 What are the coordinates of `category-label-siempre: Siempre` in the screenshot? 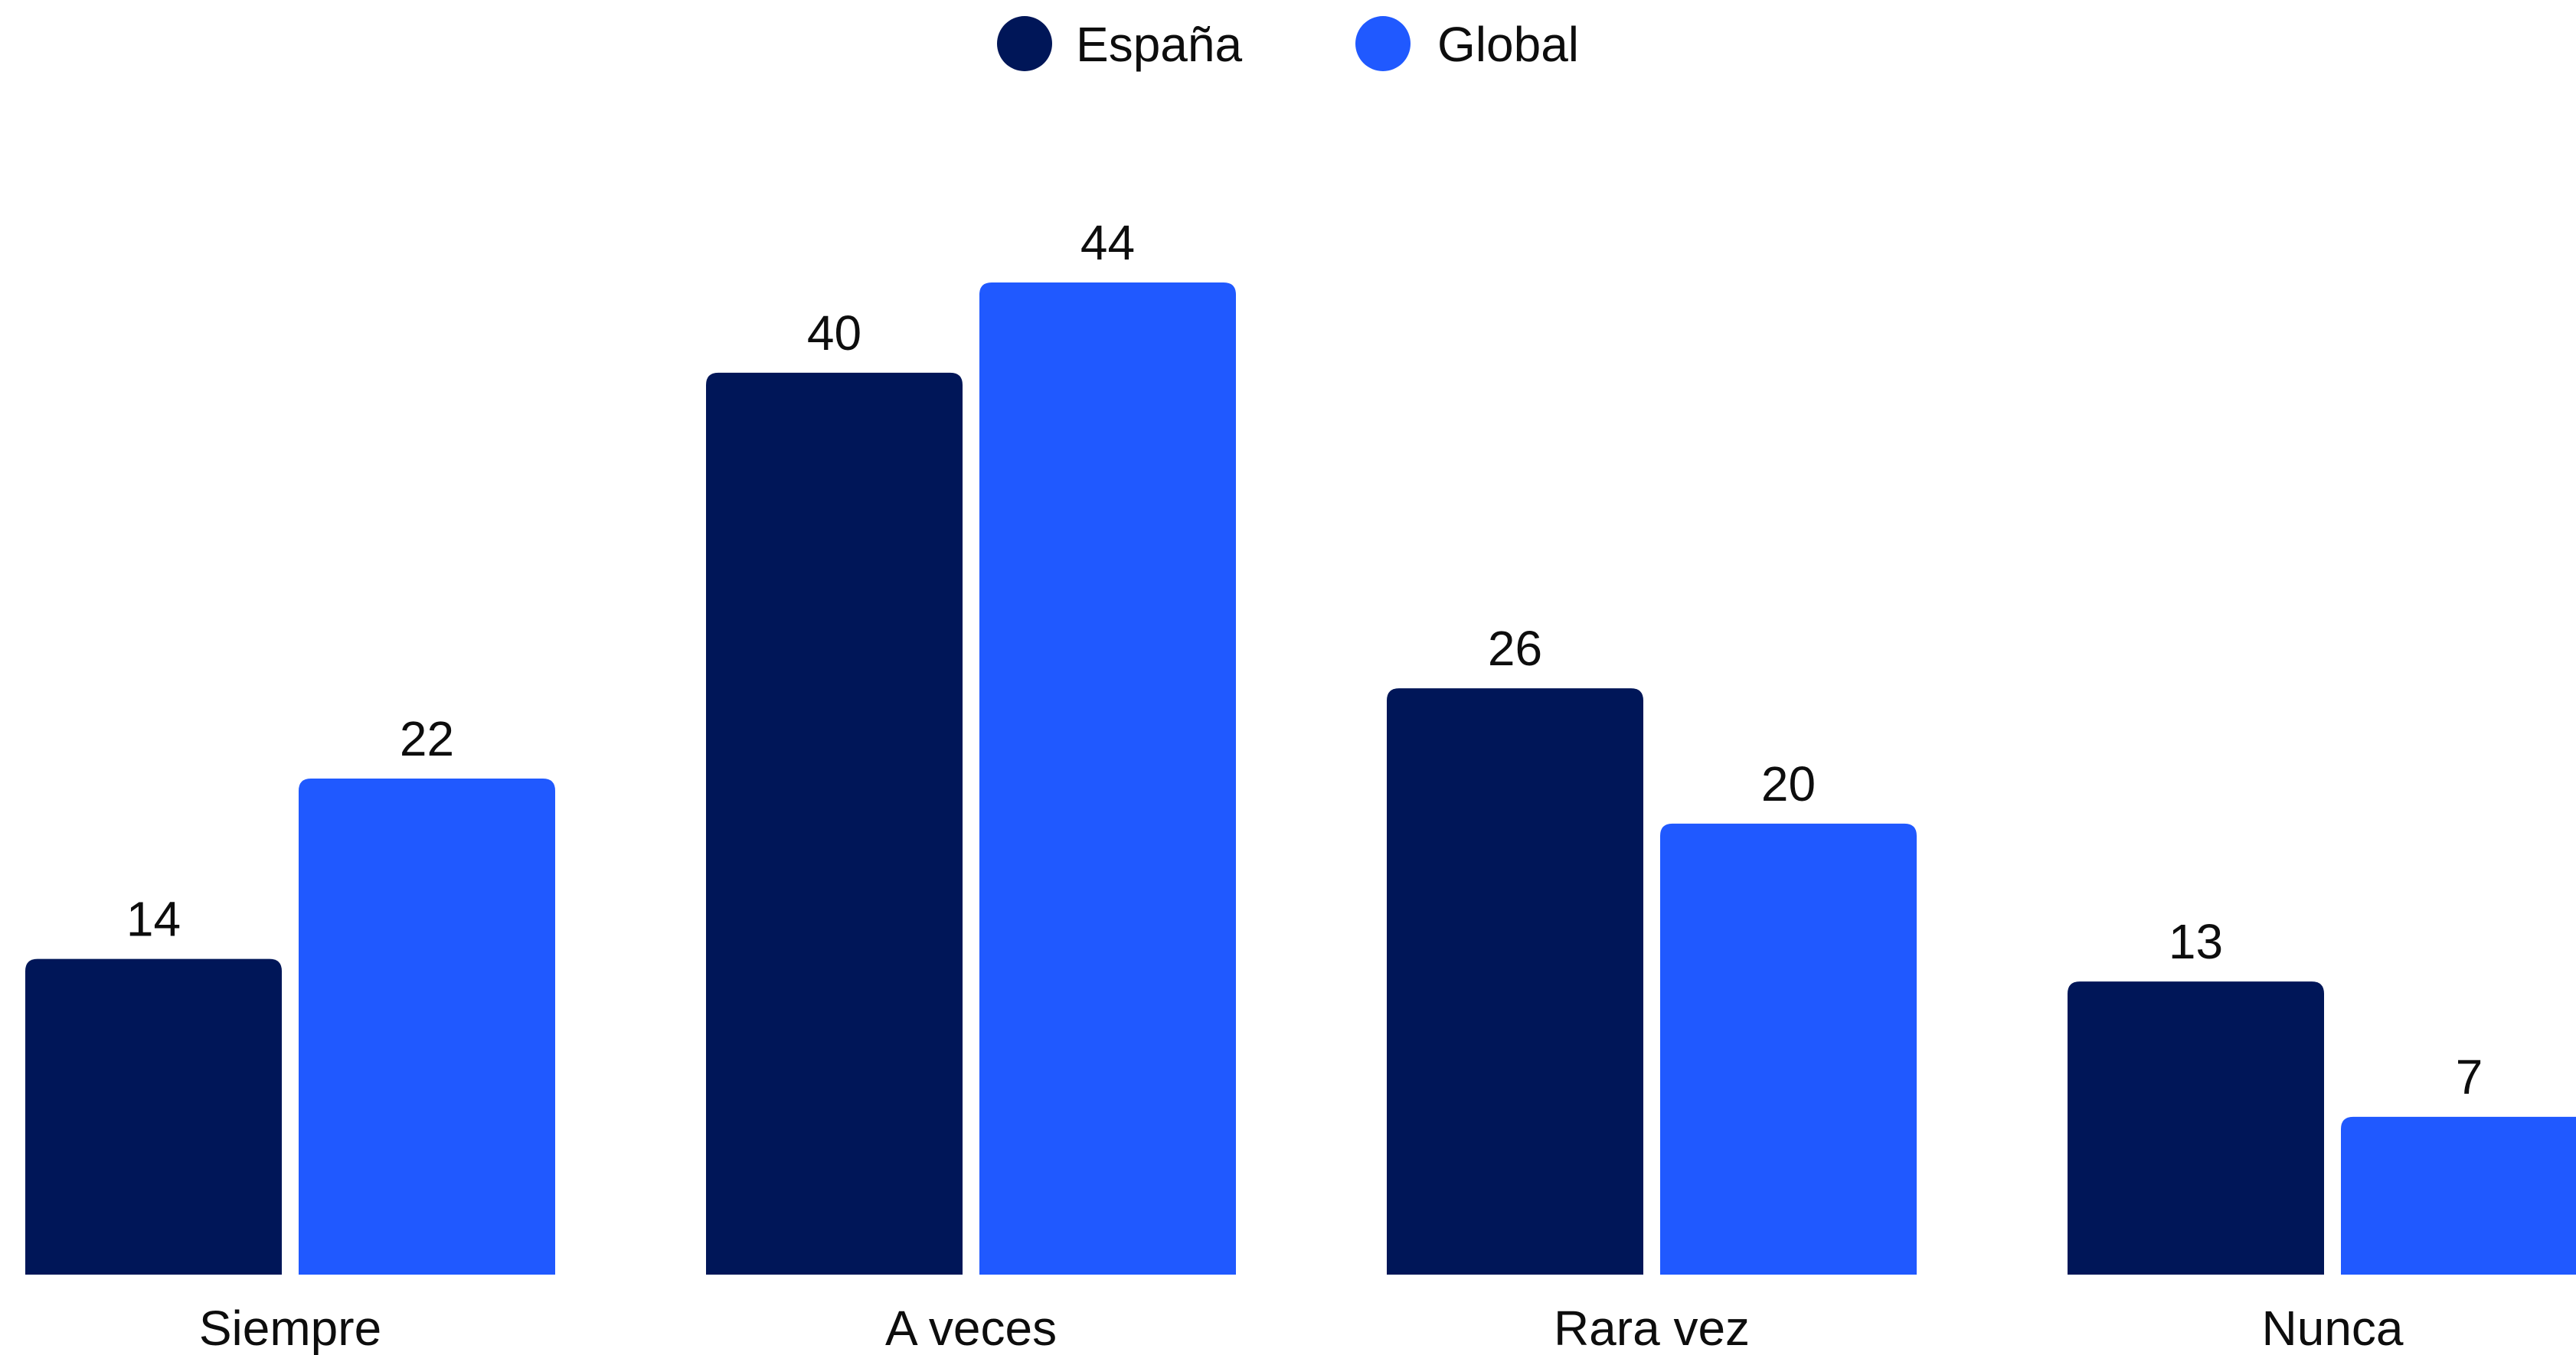 It's located at (290, 1328).